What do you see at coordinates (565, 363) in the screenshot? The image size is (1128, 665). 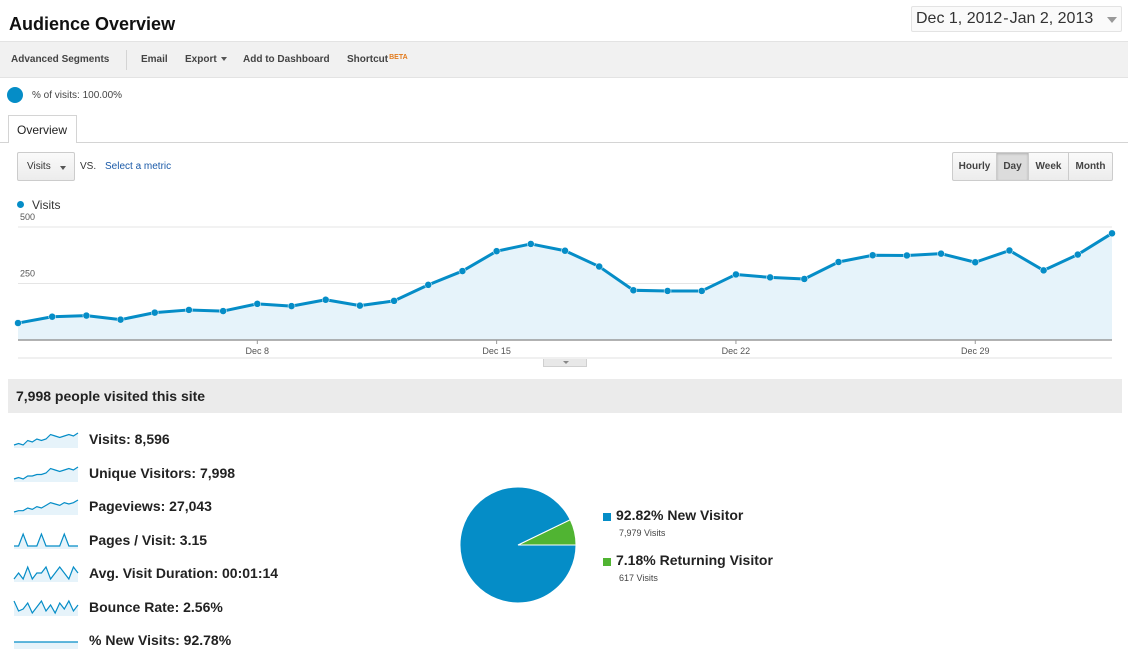 I see `chart-resize-handle` at bounding box center [565, 363].